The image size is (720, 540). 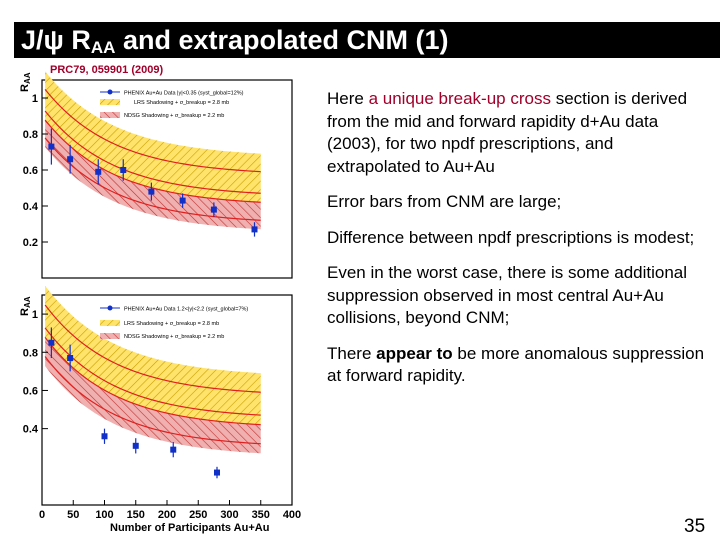 What do you see at coordinates (174, 116) in the screenshot?
I see `top-legend-3: NDSG Shadowing + σ_breakup = 2.2 mb` at bounding box center [174, 116].